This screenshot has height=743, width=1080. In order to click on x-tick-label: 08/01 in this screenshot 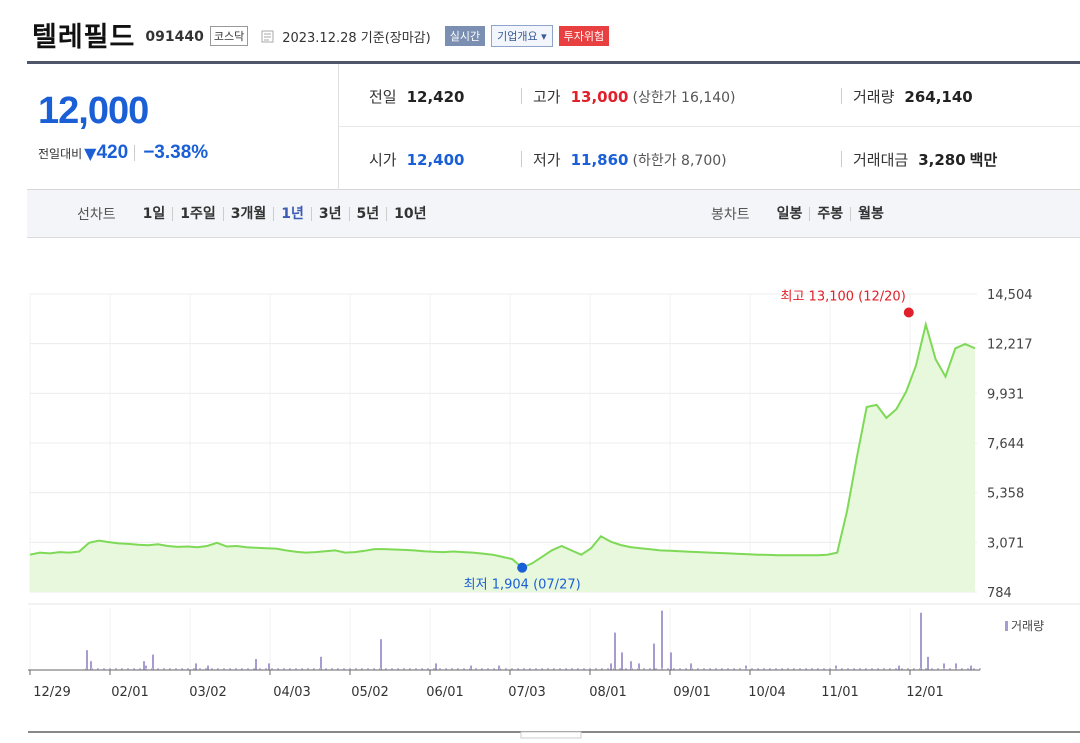, I will do `click(607, 692)`.